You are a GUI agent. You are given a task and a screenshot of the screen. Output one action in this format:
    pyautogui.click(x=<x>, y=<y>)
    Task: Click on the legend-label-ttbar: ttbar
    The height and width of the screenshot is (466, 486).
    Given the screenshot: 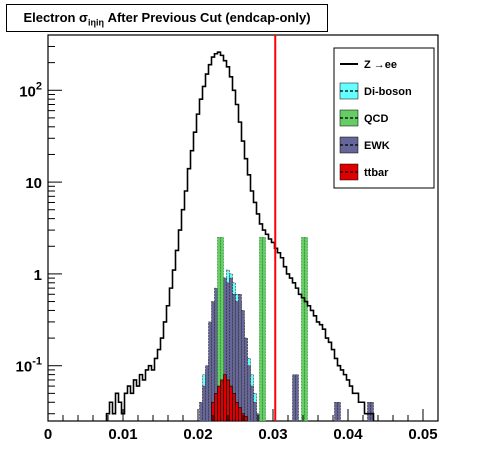 What is the action you would take?
    pyautogui.click(x=376, y=173)
    